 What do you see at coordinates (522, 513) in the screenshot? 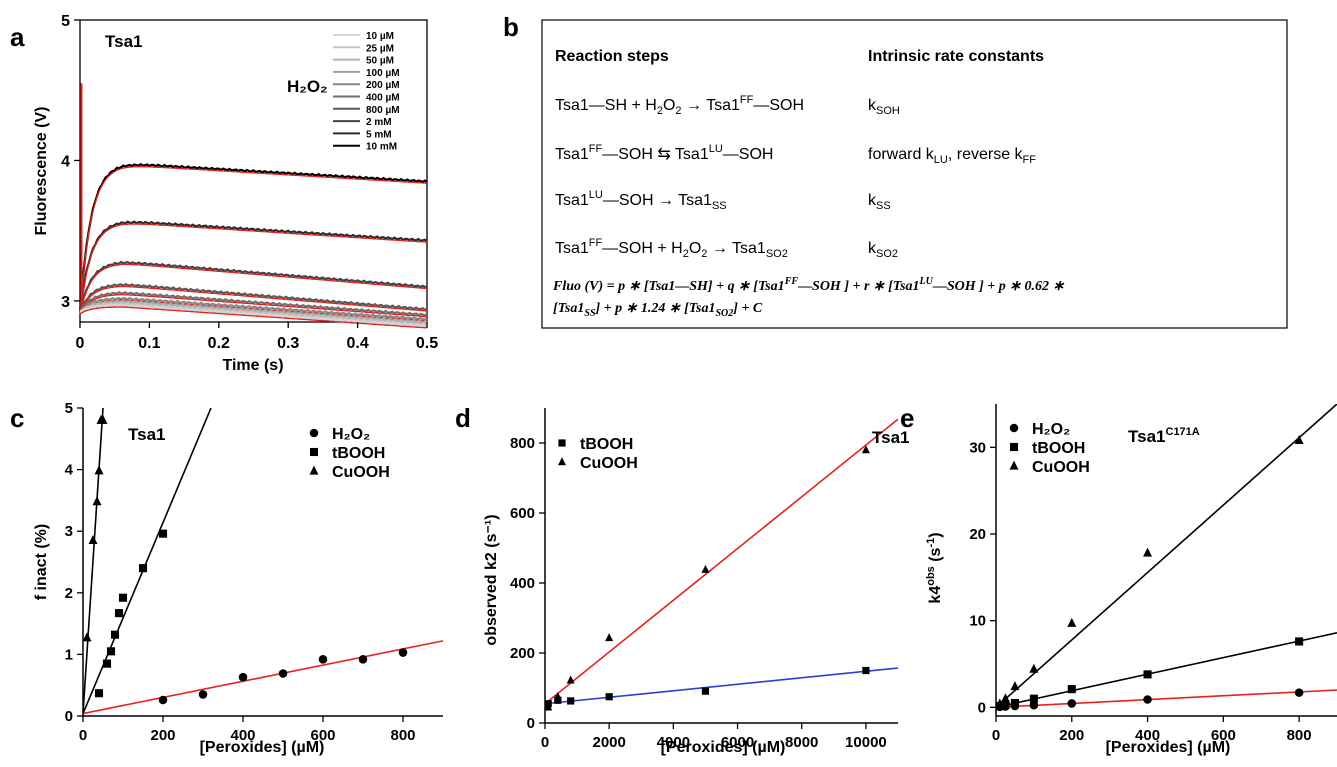
I see `y-tick-label: 600` at bounding box center [522, 513].